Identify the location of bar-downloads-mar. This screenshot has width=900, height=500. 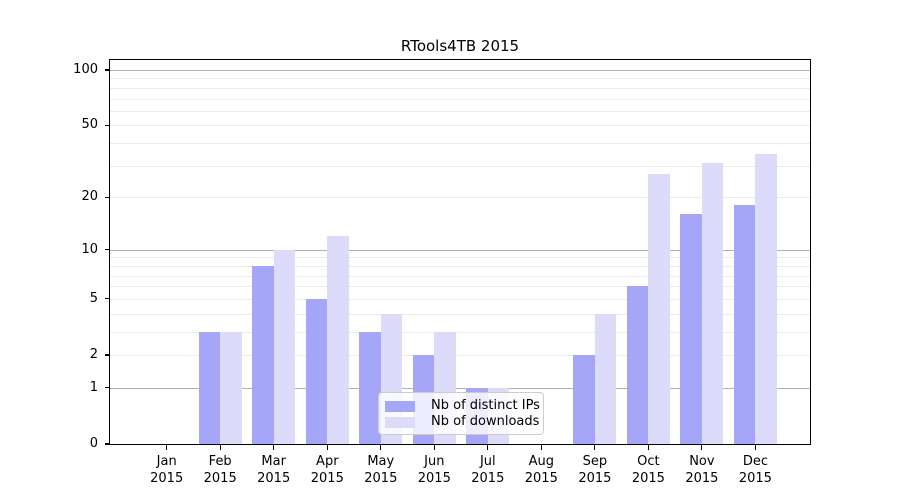
(284, 346).